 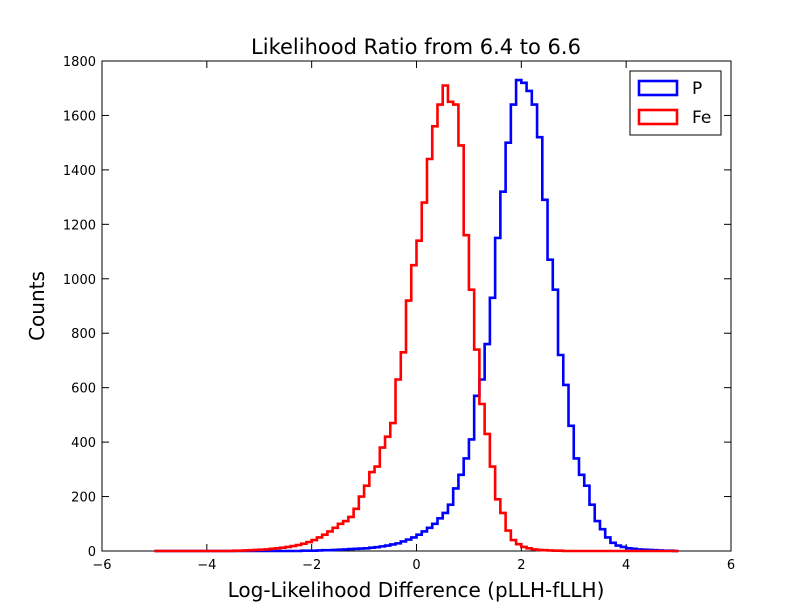 I want to click on legend: P Fe, so click(x=675, y=103).